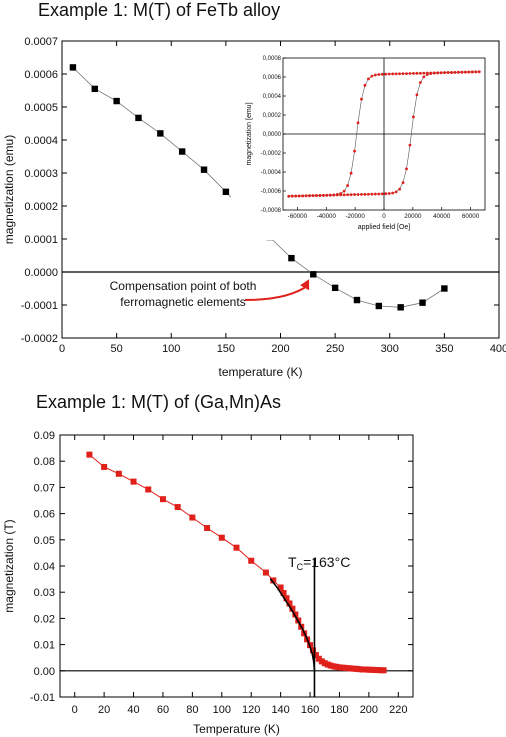  I want to click on inset-x-tick-label: 40000, so click(442, 216).